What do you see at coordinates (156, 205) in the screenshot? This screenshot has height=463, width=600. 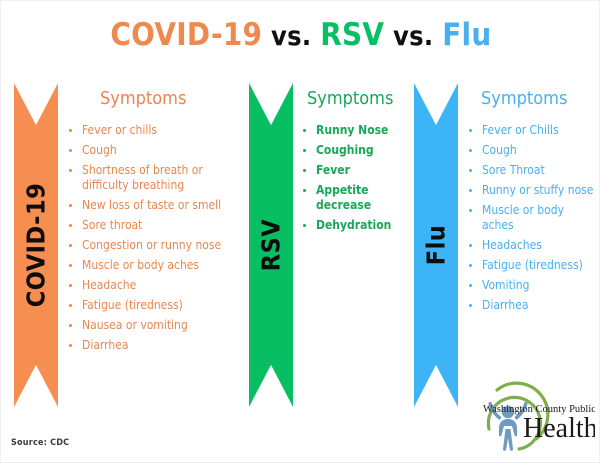 I see `list-item: New loss of taste or smell` at bounding box center [156, 205].